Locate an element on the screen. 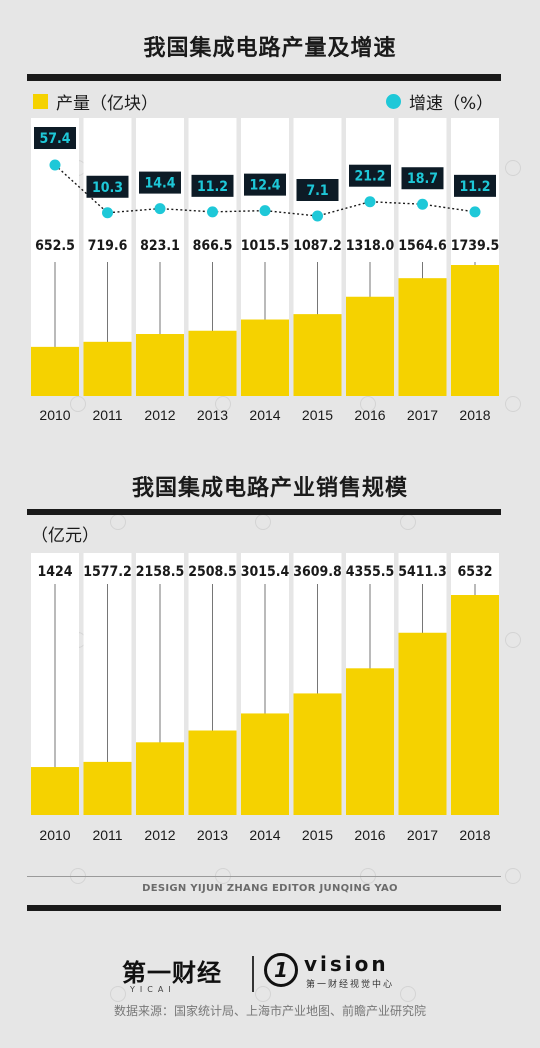 This screenshot has width=540, height=1048. chart2-year-label: 2015 is located at coordinates (317, 835).